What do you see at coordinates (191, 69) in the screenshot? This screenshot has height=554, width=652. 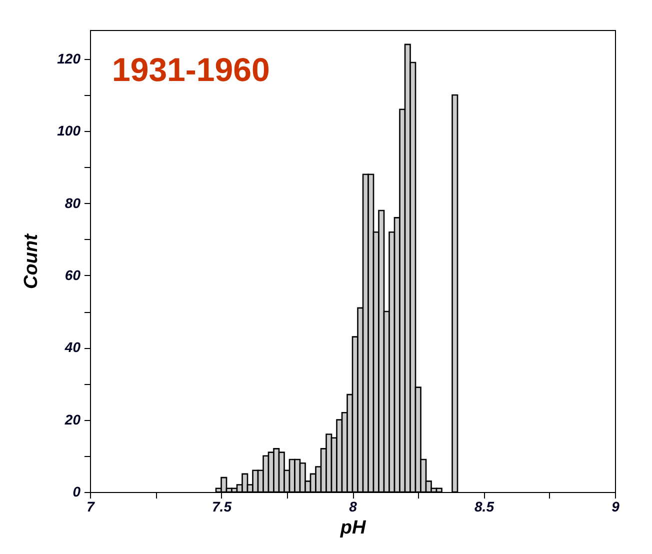 I see `text: 1931-1960` at bounding box center [191, 69].